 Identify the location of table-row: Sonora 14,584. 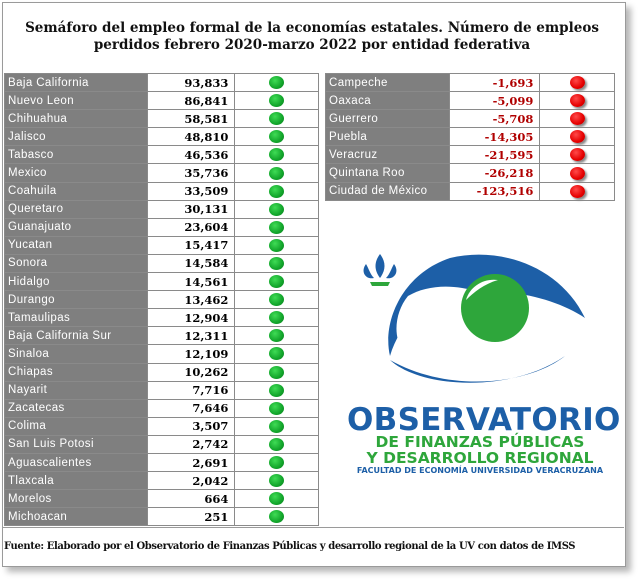
(161, 263).